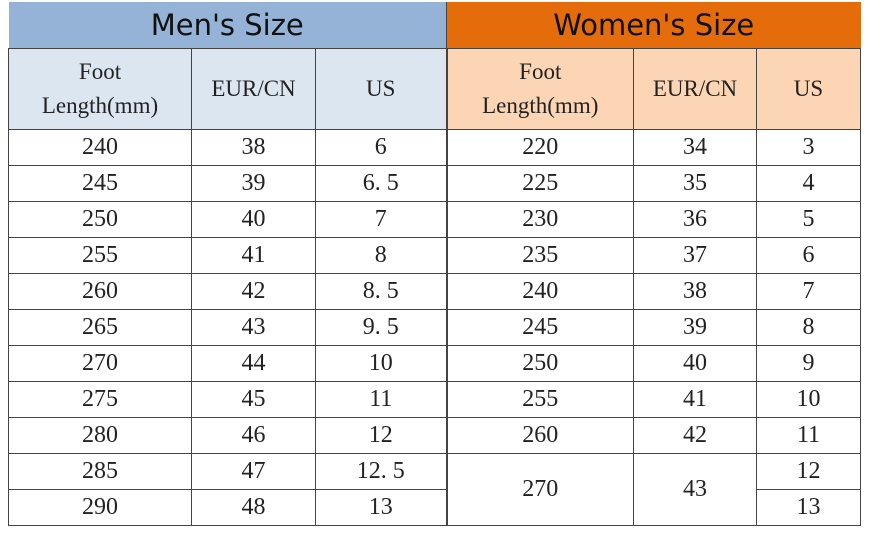 The image size is (886, 552). I want to click on mens-foot-length-cell: 240, so click(100, 147).